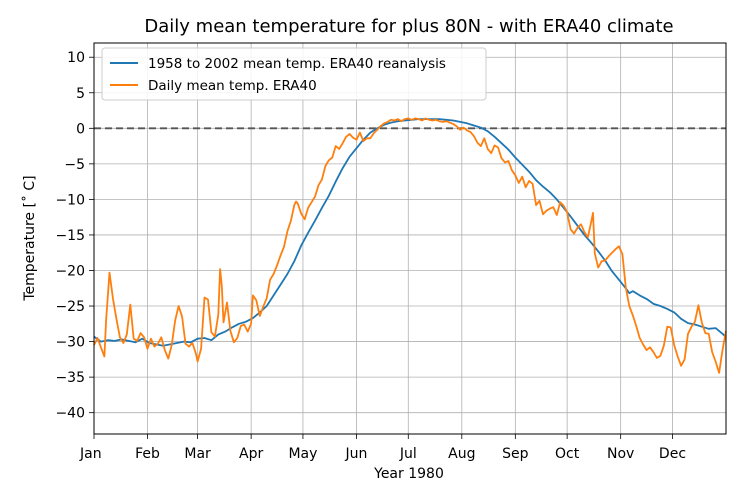 The width and height of the screenshot is (744, 504). What do you see at coordinates (70, 200) in the screenshot?
I see `y-tick-label: −10` at bounding box center [70, 200].